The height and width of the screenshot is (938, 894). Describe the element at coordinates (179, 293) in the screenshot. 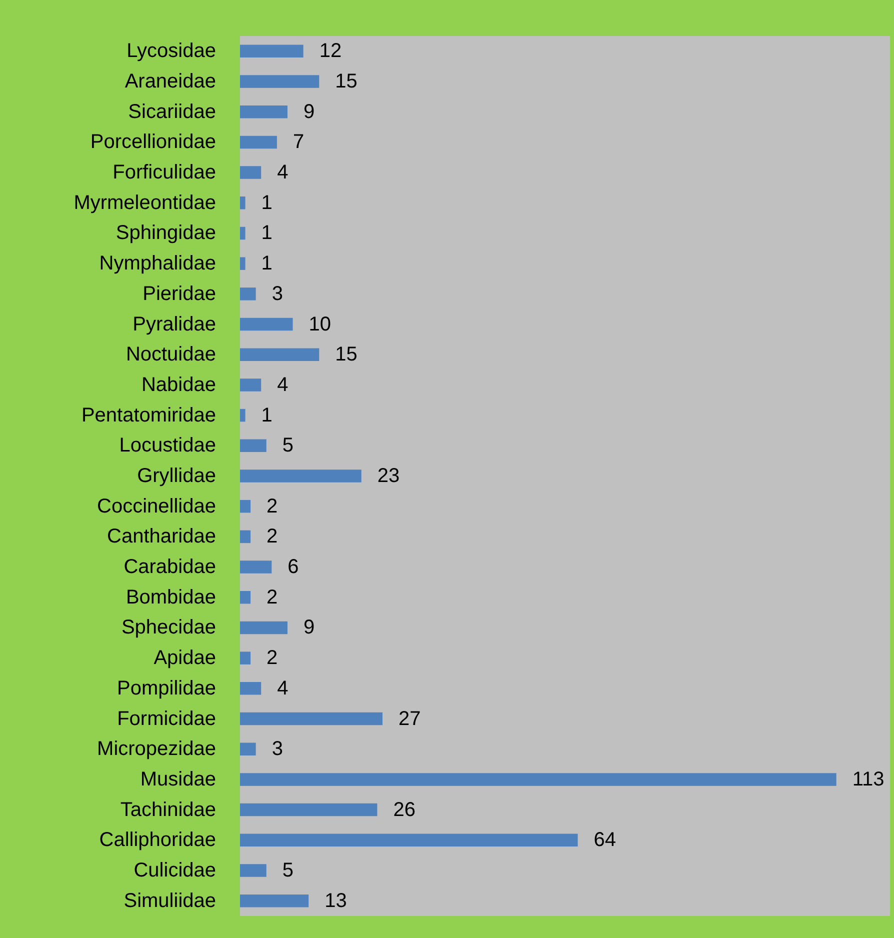

I see `y-tick-label: Pieridae` at that location.